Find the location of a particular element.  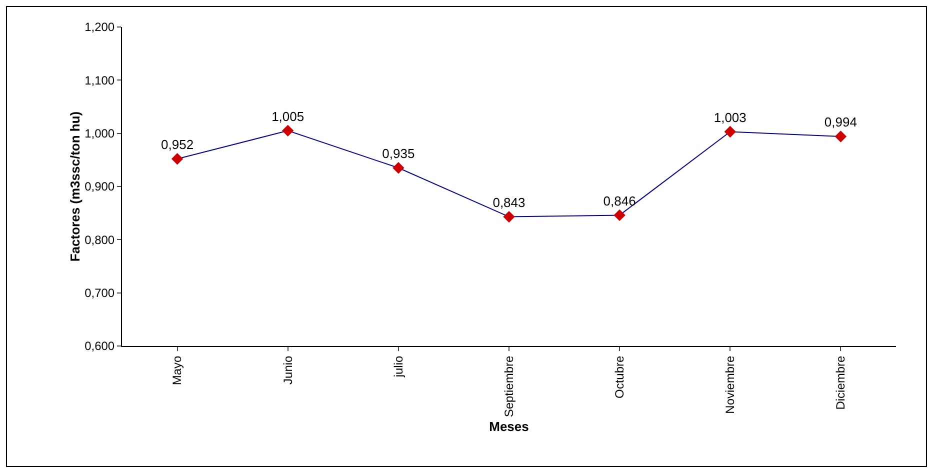

data-label: 0,846 is located at coordinates (619, 200).